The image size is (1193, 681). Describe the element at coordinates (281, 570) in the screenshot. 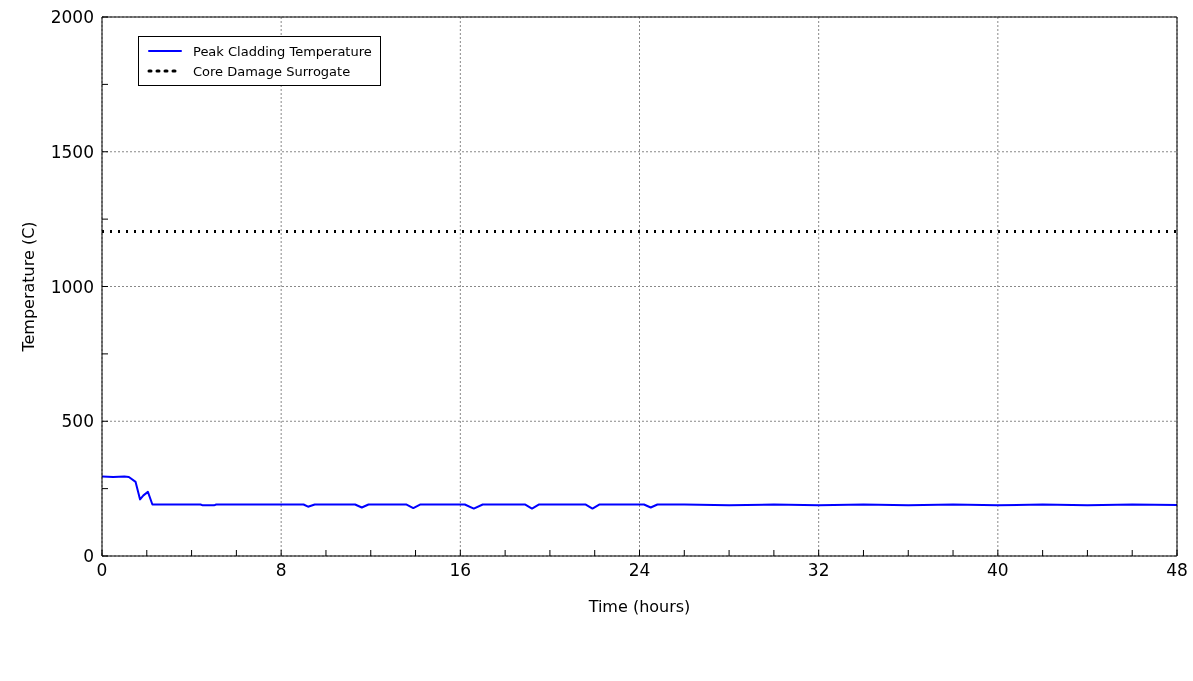

I see `x-tick-label: 8` at that location.